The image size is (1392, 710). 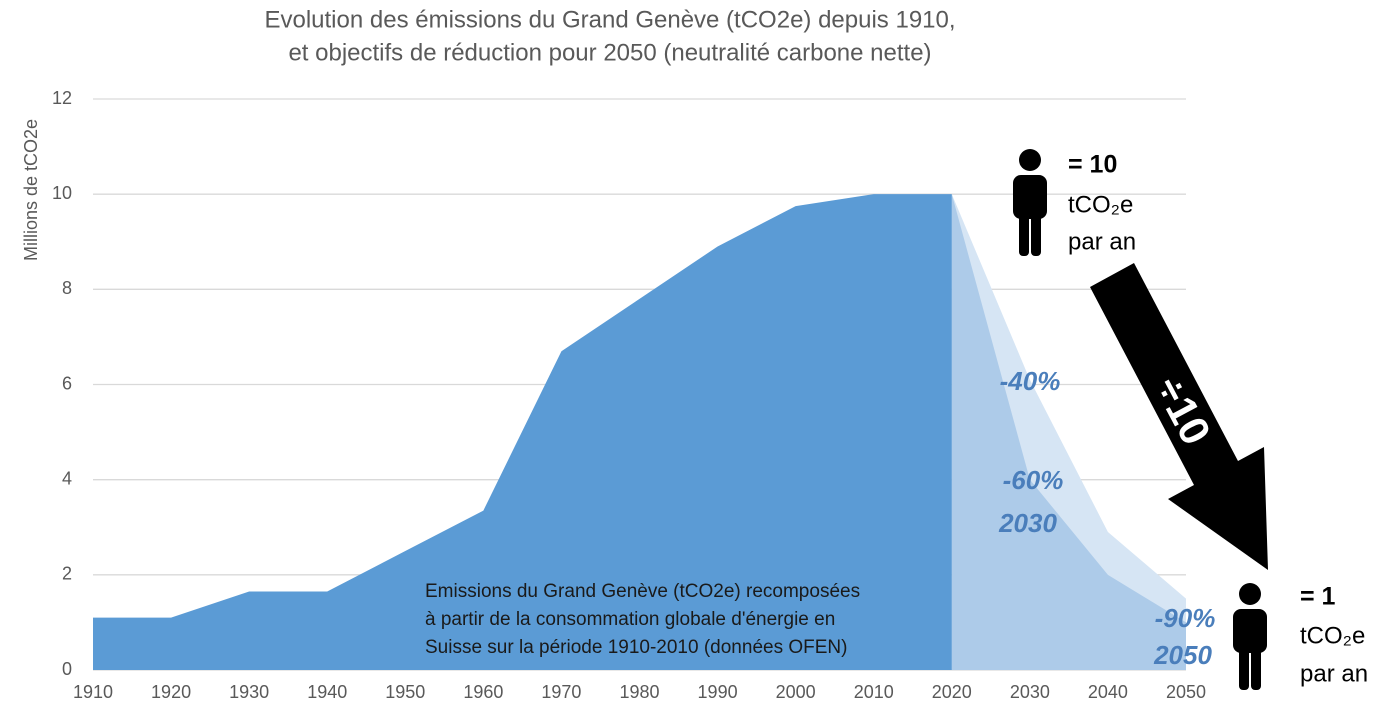 What do you see at coordinates (1186, 692) in the screenshot?
I see `x-tick-label: 2050` at bounding box center [1186, 692].